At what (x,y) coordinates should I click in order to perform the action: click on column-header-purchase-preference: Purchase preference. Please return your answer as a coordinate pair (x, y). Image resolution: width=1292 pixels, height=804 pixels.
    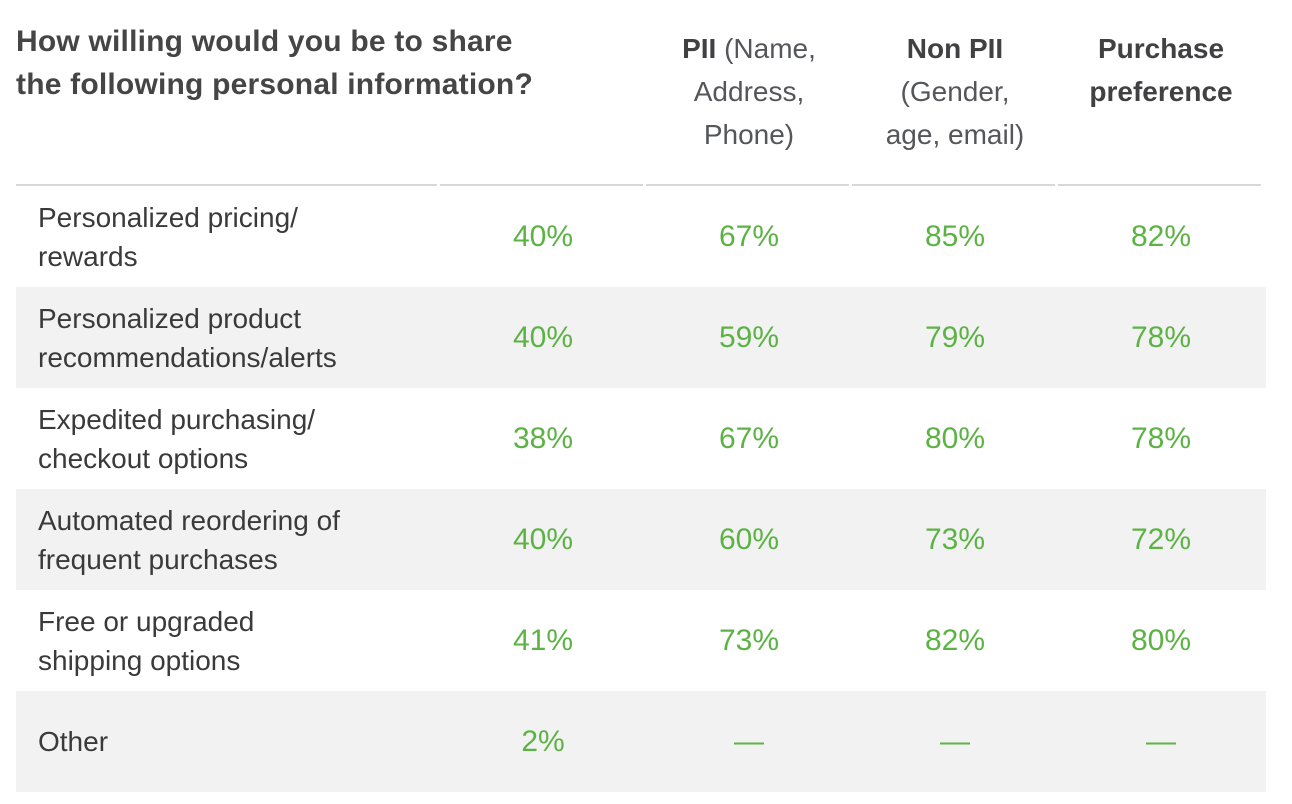
    Looking at the image, I should click on (1161, 91).